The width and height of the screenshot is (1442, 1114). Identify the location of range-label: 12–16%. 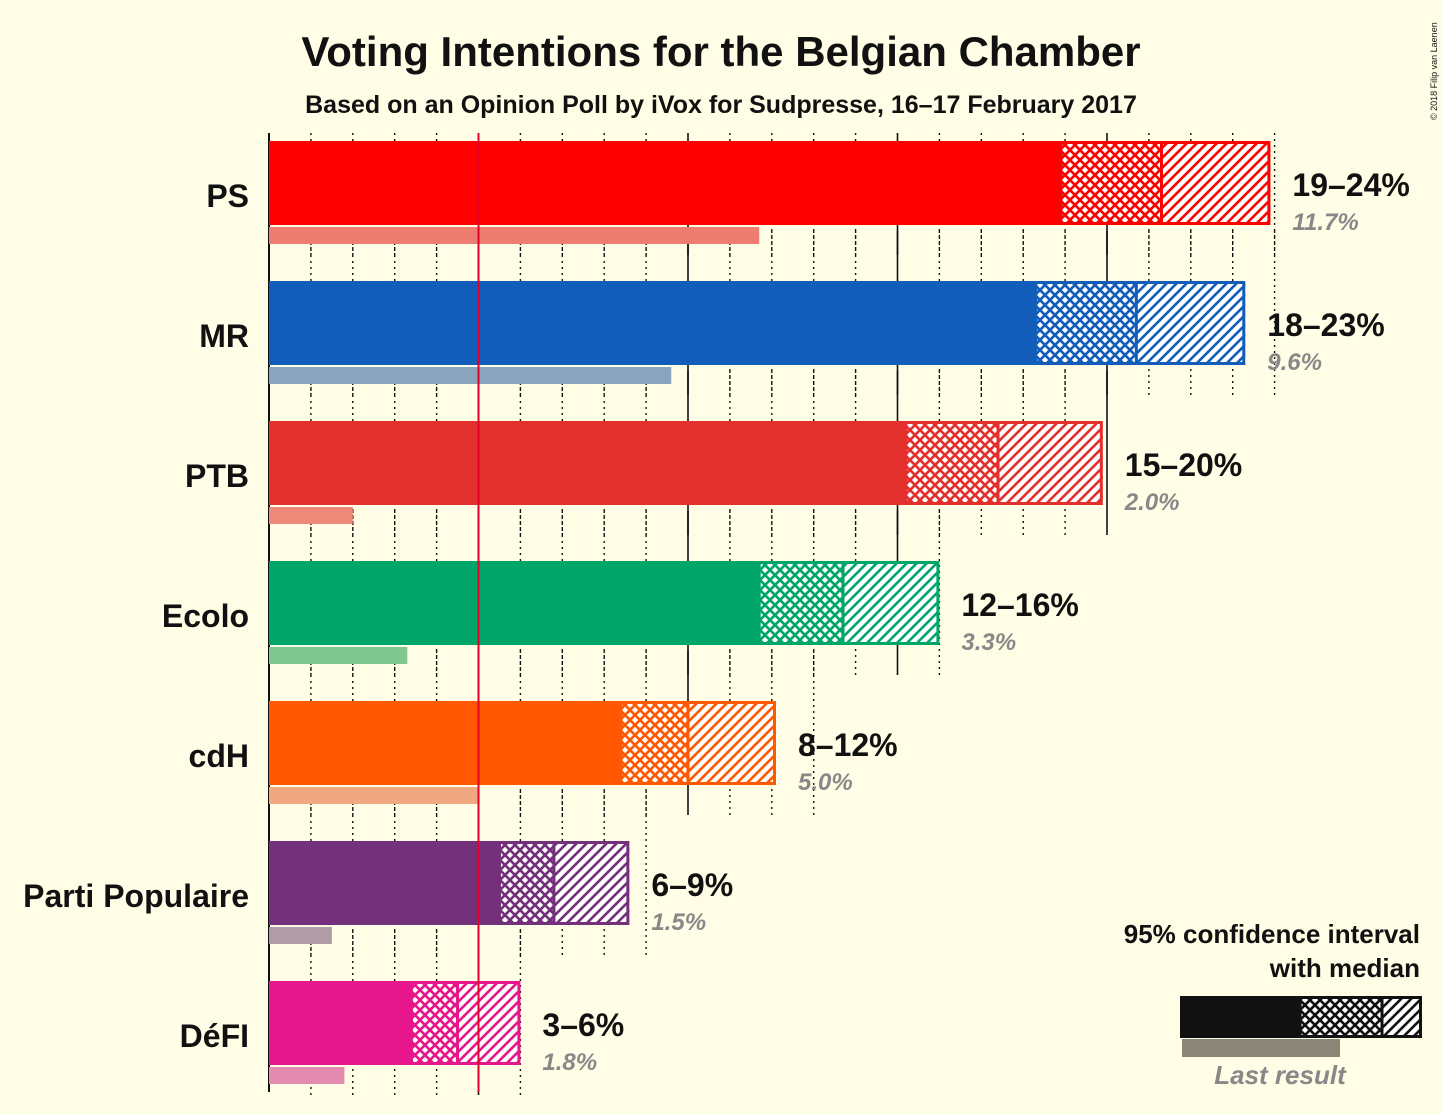
(1019, 605).